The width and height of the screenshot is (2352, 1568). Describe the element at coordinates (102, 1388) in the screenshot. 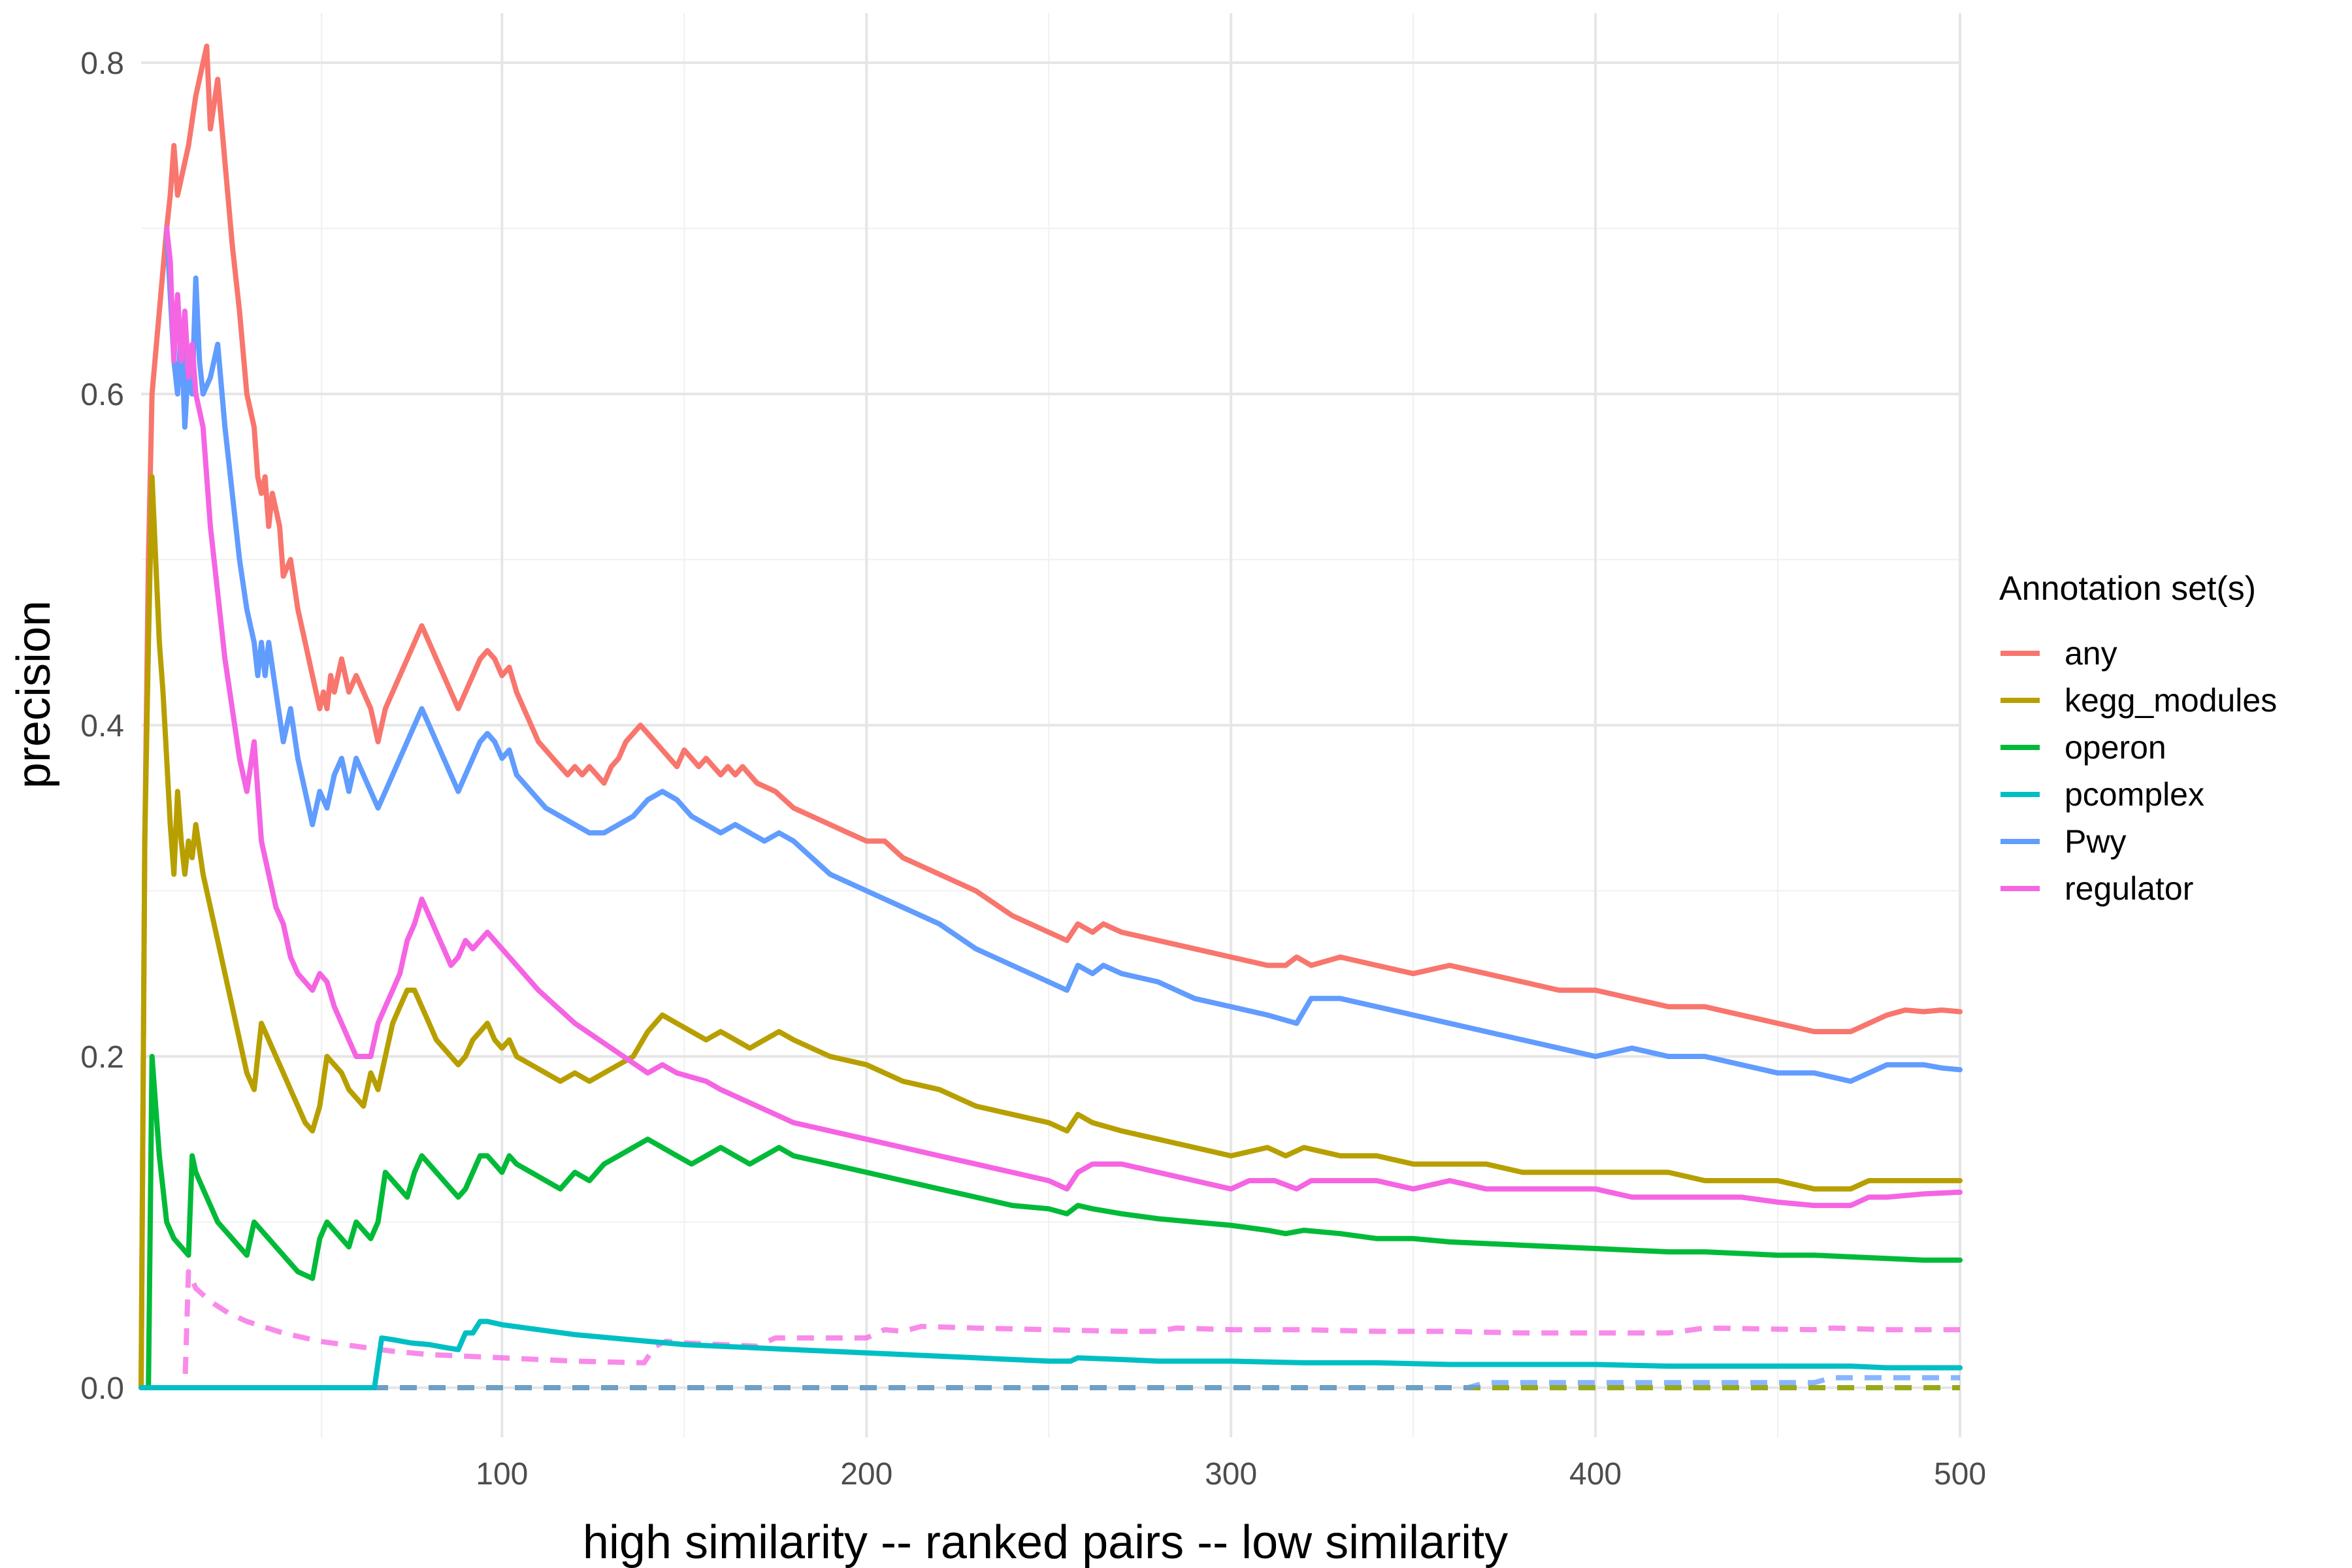

I see `y-tick-label: 0.0` at that location.